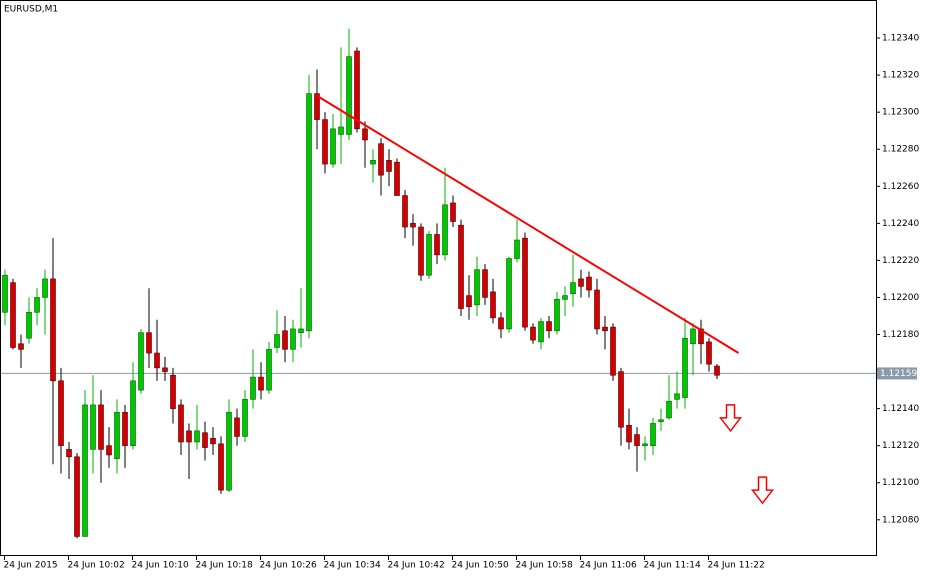 This screenshot has width=928, height=581. I want to click on x-tick-label: 24 Jun 10:42, so click(416, 566).